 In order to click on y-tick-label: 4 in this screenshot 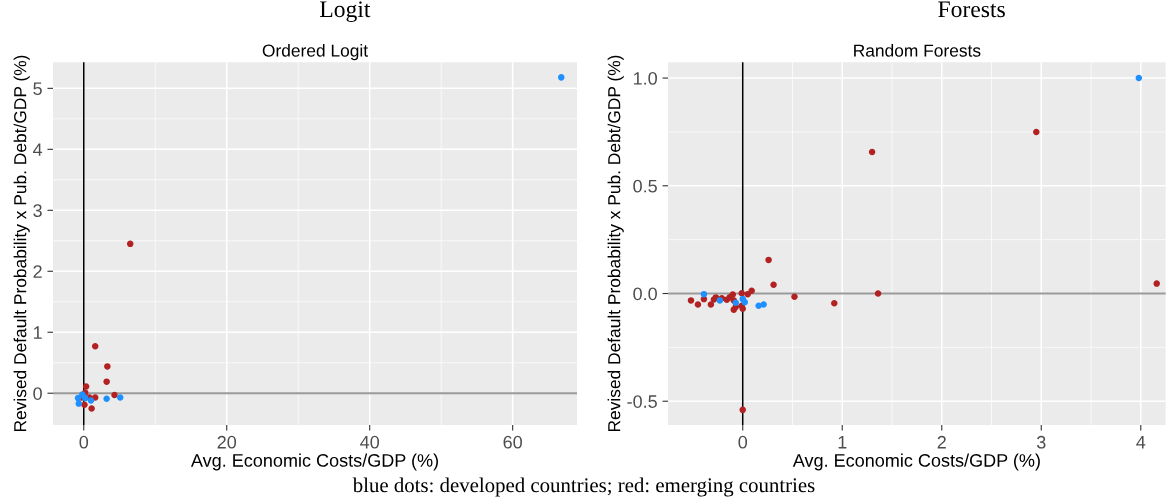, I will do `click(37, 149)`.